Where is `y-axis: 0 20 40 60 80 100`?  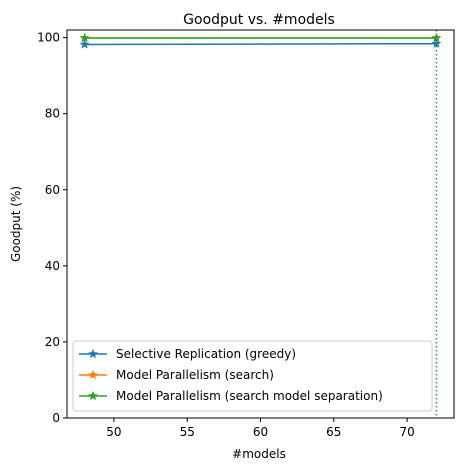
y-axis: 0 20 40 60 80 100 is located at coordinates (52, 228).